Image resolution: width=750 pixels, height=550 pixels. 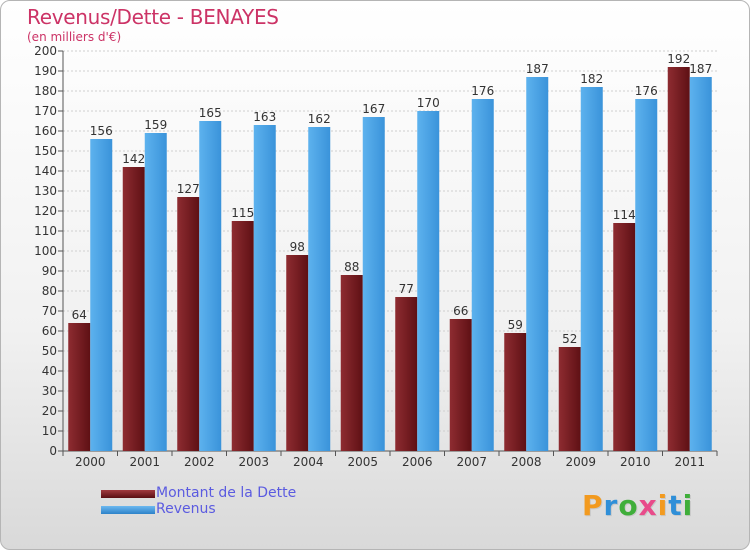 I want to click on x-tick-label: 2011, so click(x=689, y=462).